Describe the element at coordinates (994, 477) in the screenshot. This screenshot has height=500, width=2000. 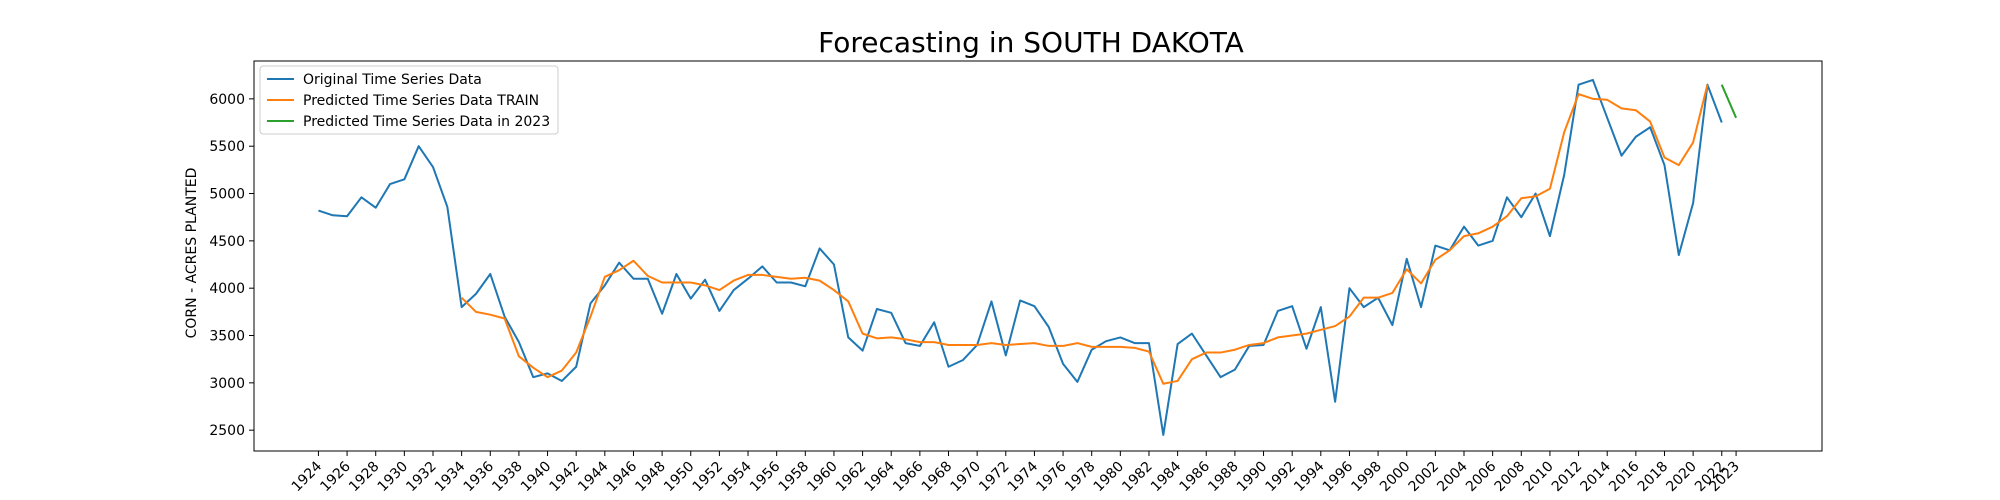
I see `x-tick-label: 1972` at that location.